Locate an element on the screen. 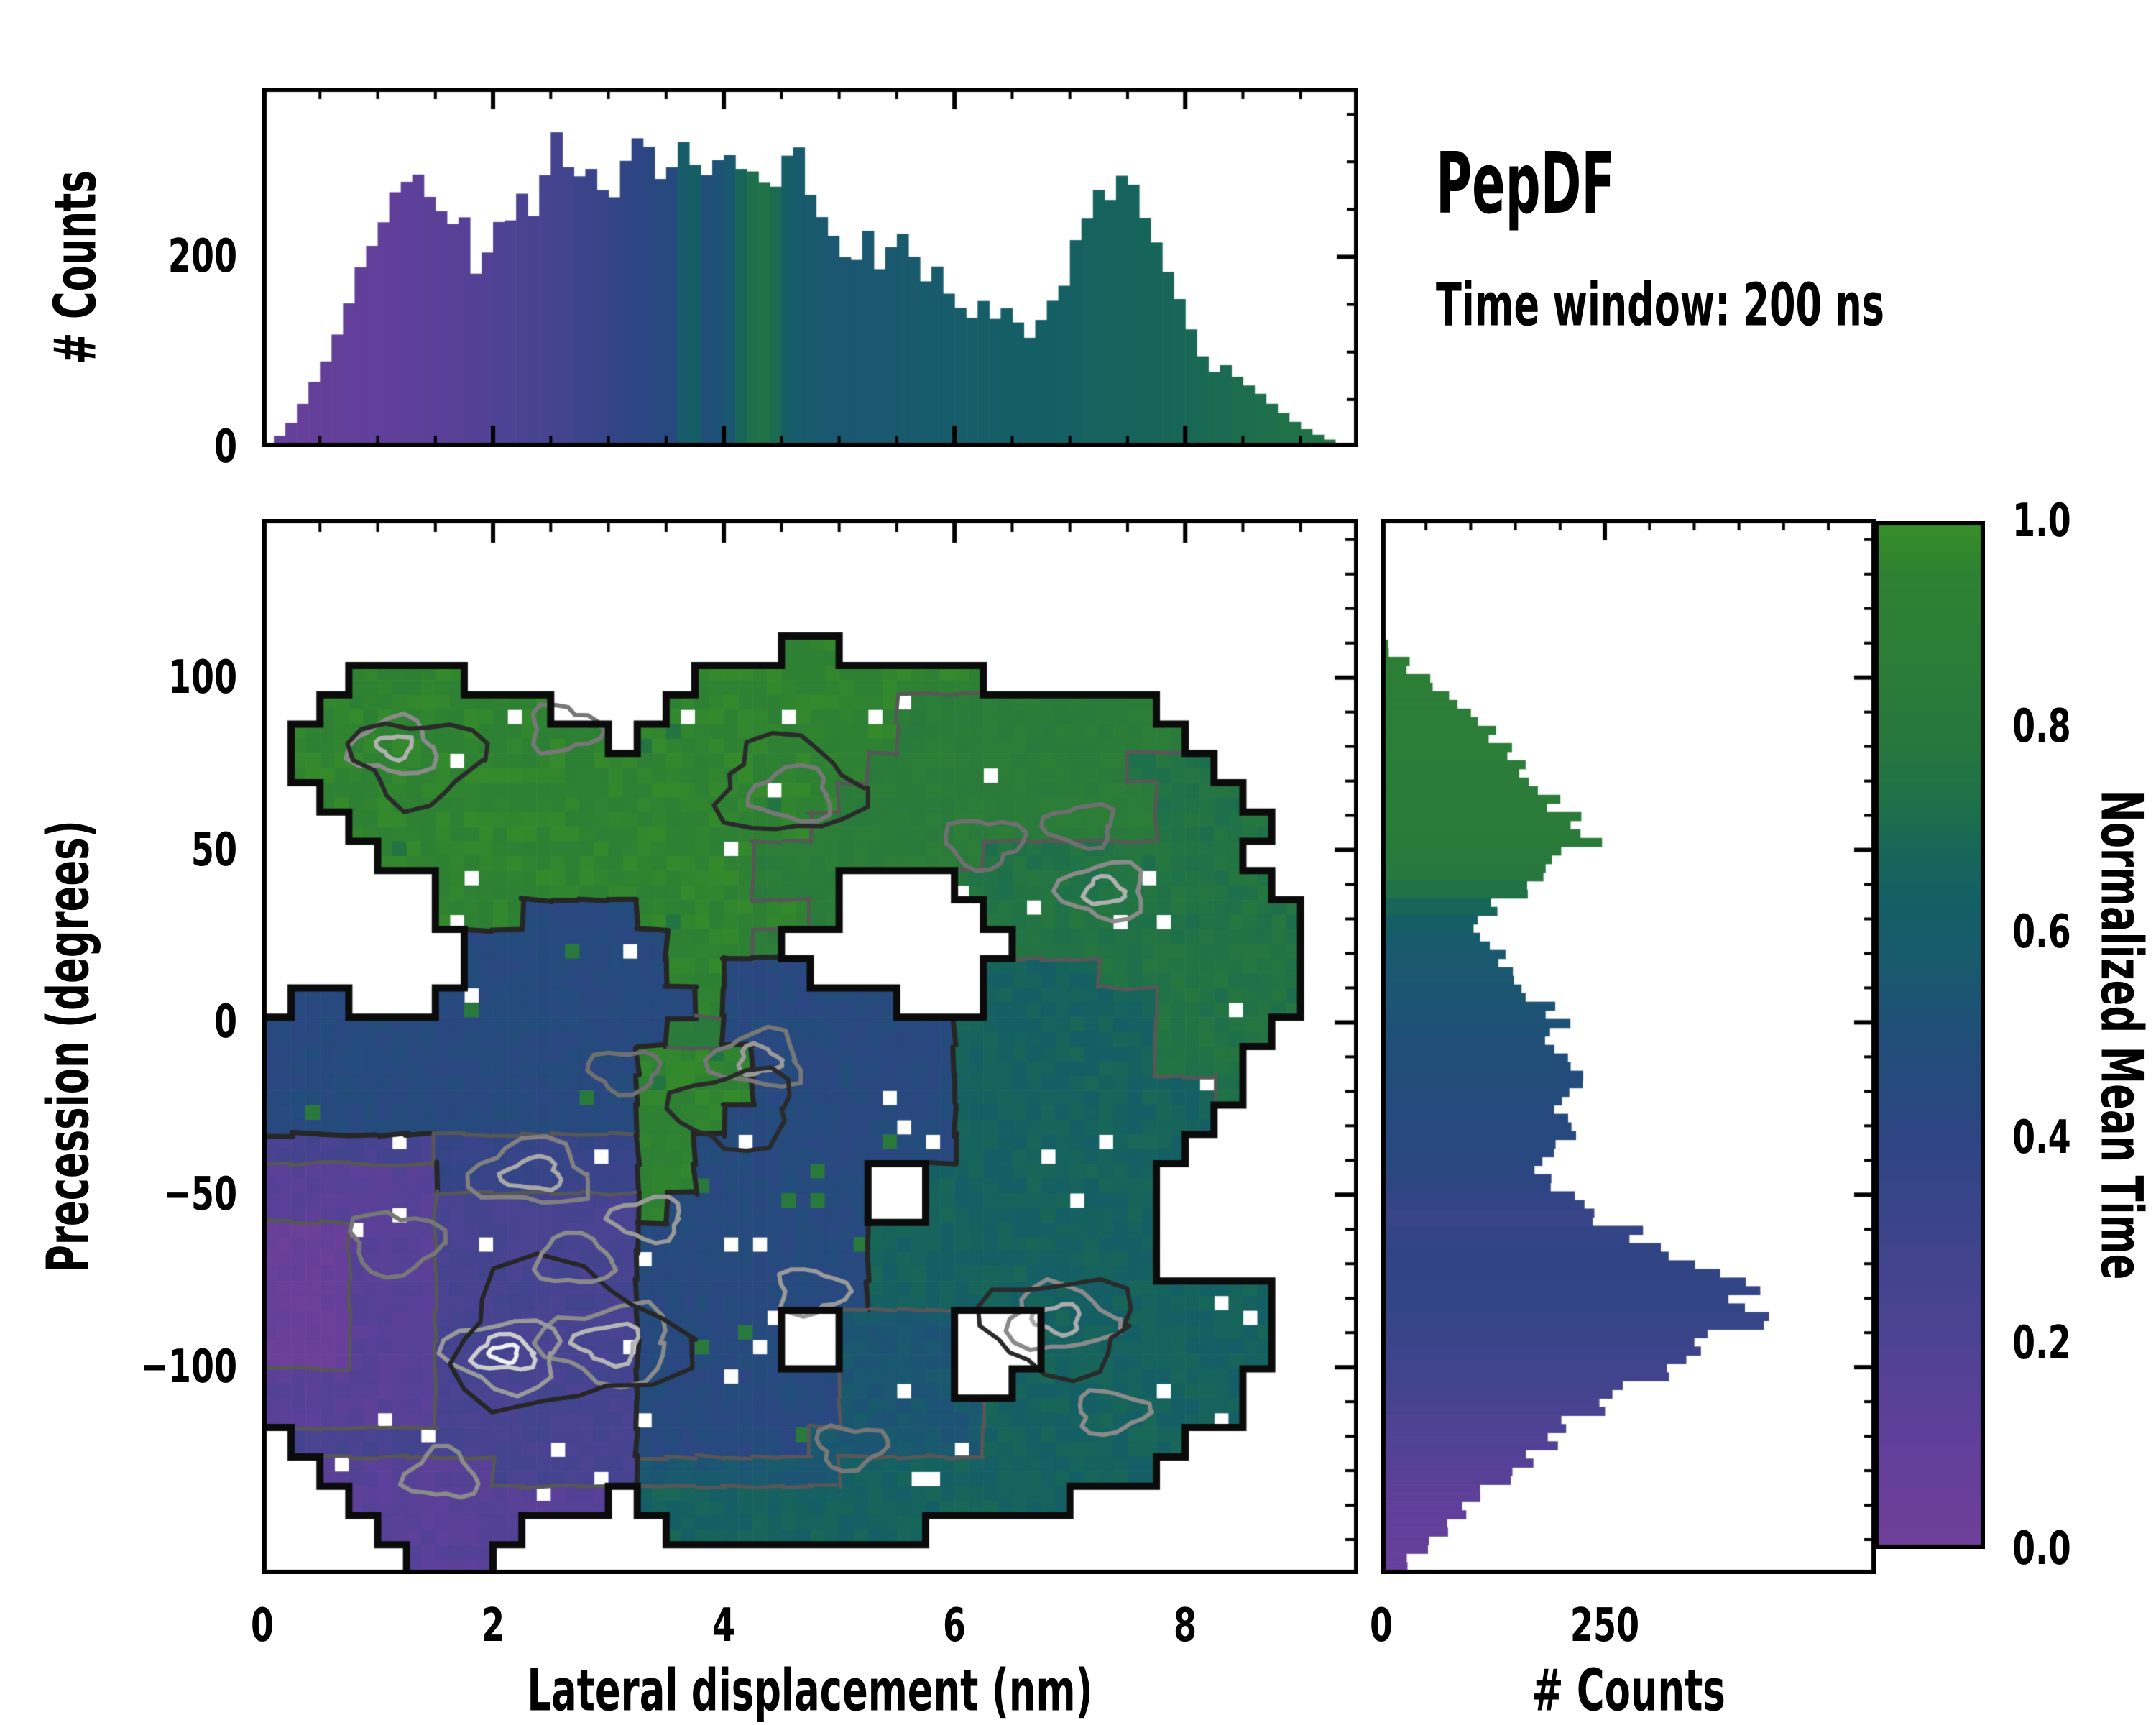  colorbar-label: Normalized Mean Time is located at coordinates (2122, 1035).